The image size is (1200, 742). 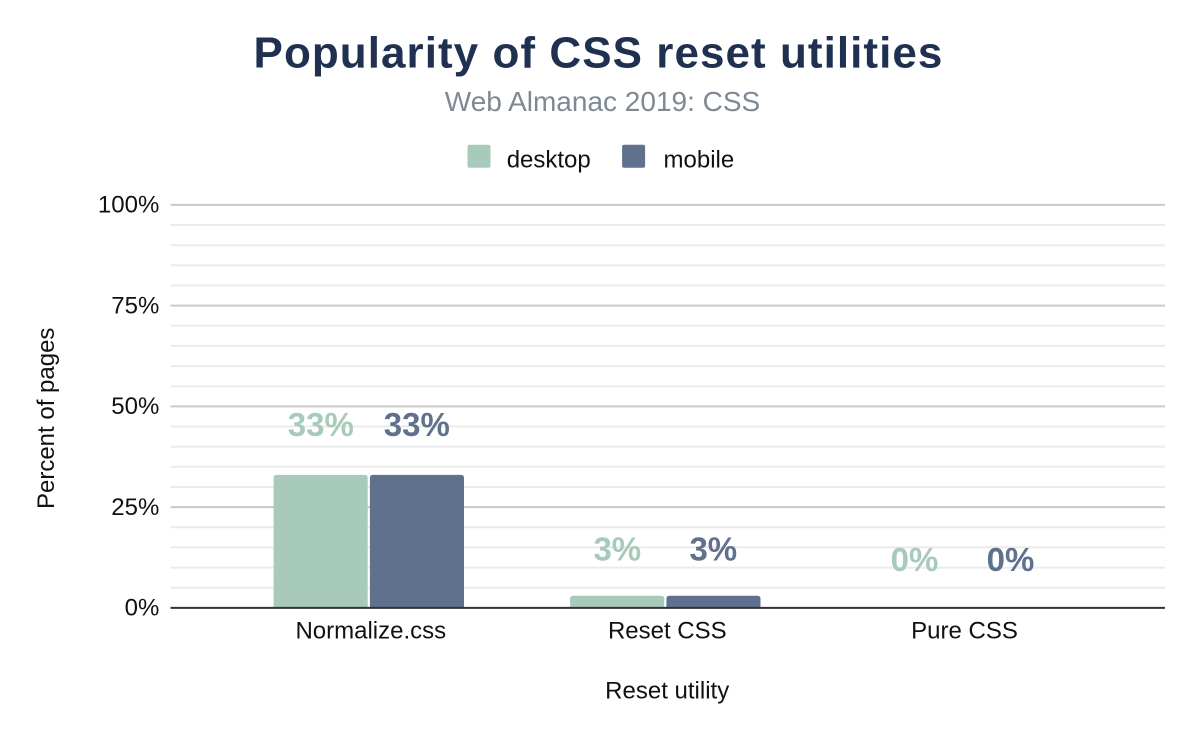 I want to click on svg-text: Pure CSS, so click(x=964, y=630).